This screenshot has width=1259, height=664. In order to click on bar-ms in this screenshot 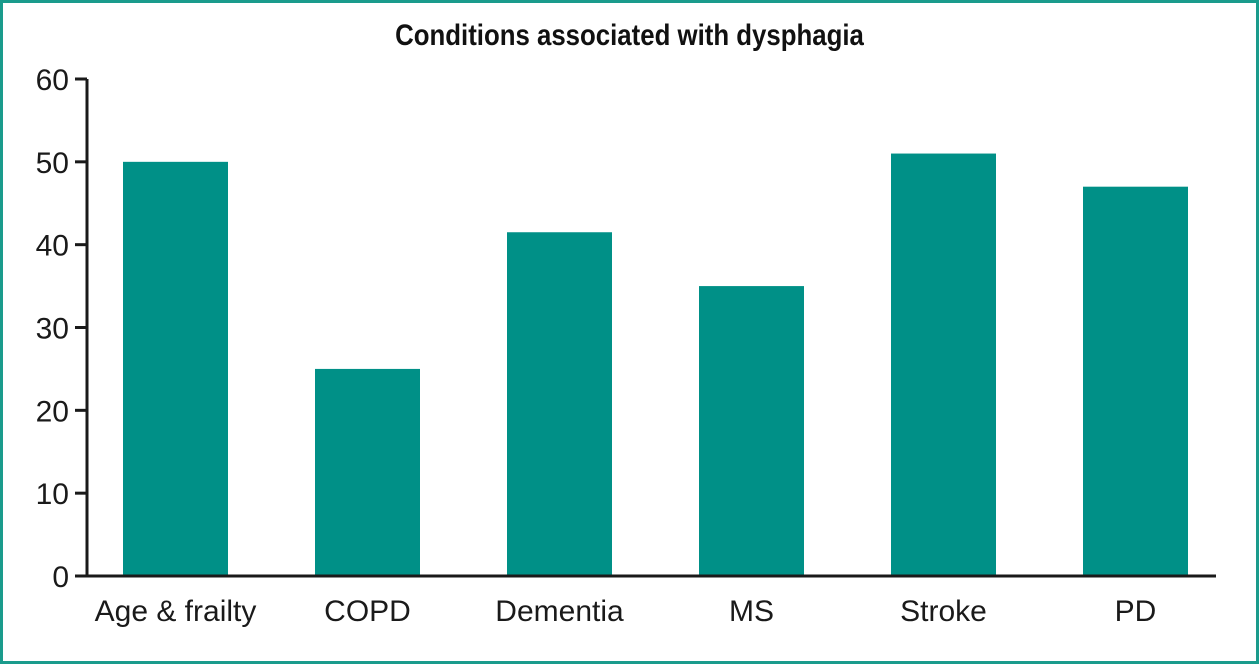, I will do `click(751, 431)`.